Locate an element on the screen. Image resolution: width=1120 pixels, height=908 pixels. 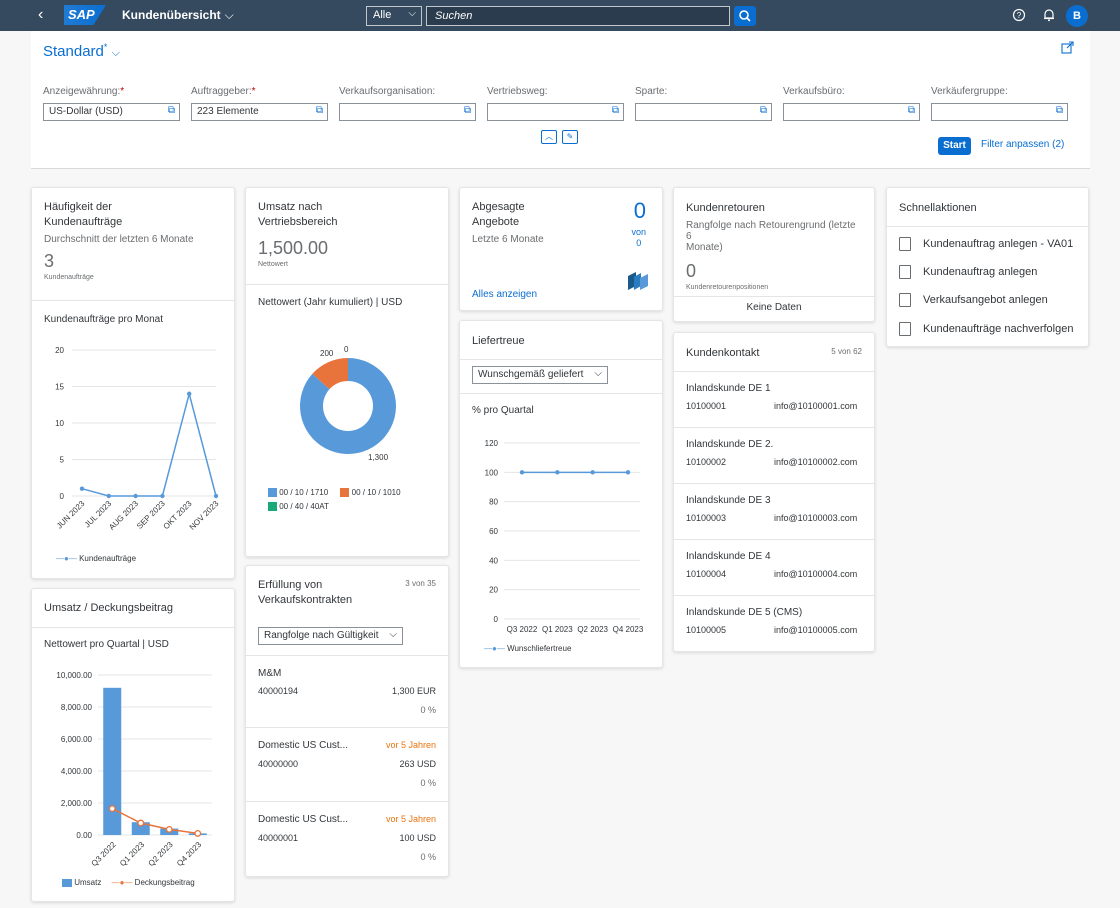
sales-donut-chart: 200 0 1,300 is located at coordinates (347, 418).